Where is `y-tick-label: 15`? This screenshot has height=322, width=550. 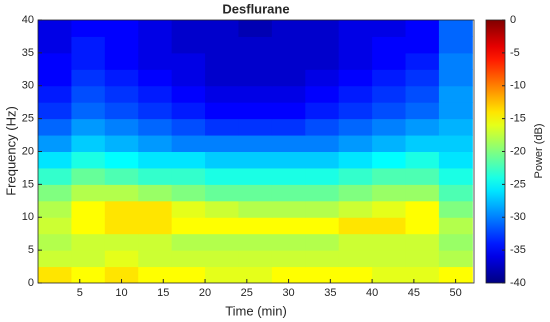
y-tick-label: 15 is located at coordinates (28, 184).